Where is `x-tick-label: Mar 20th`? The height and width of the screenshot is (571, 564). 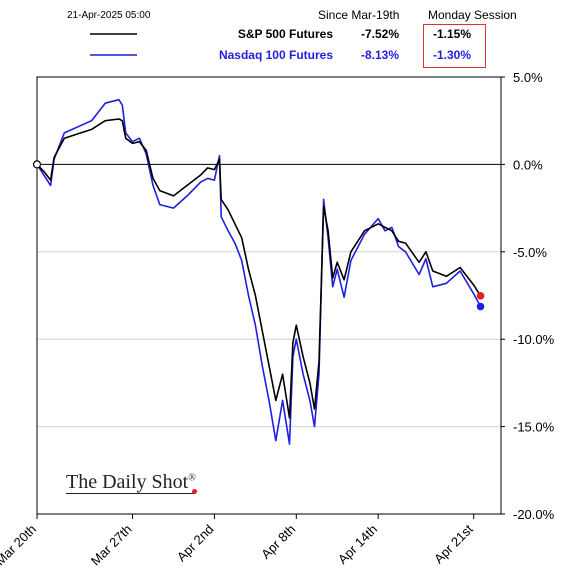
x-tick-label: Mar 20th is located at coordinates (19, 545).